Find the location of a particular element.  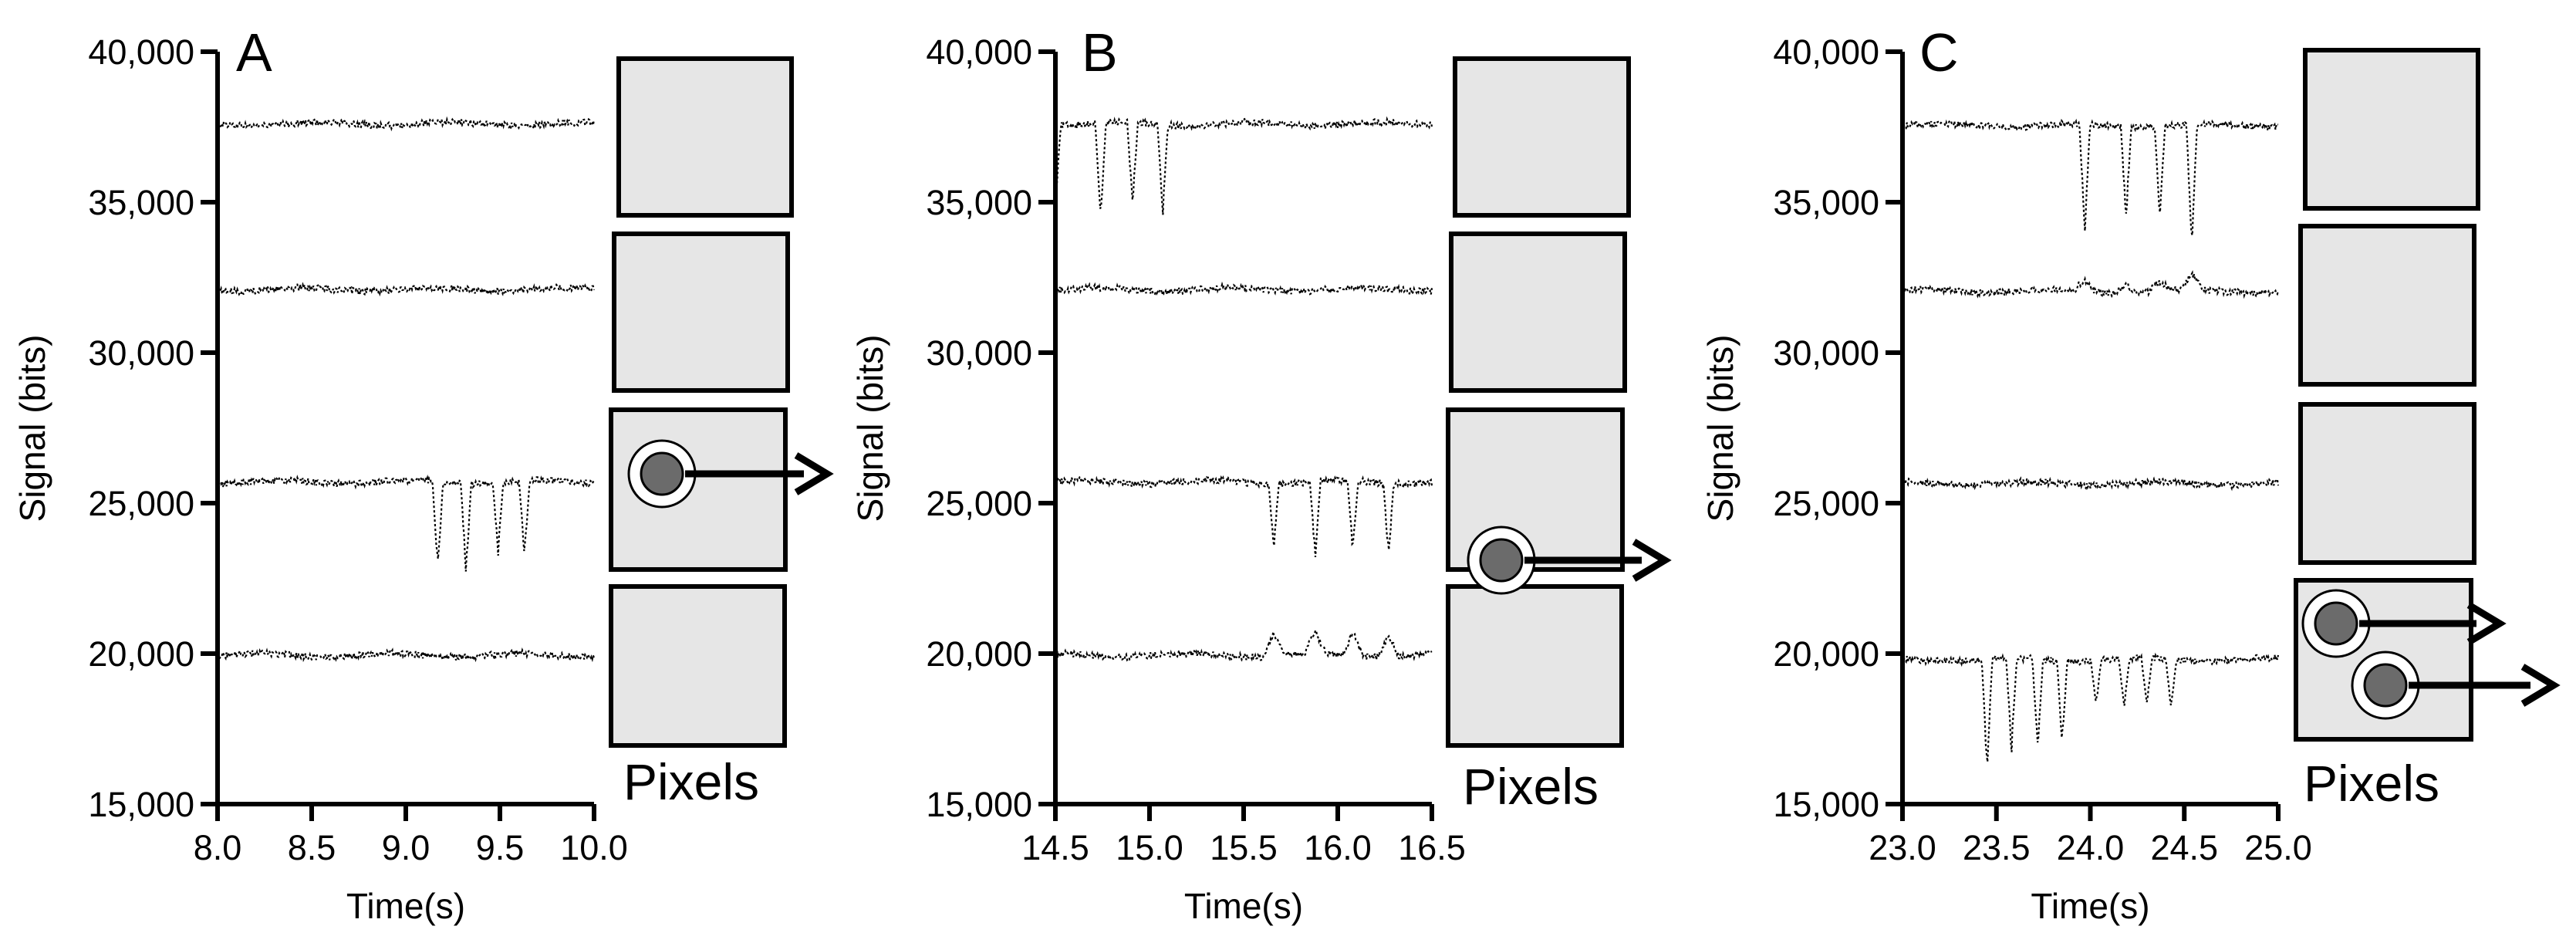

panel-letter: C is located at coordinates (1939, 52).